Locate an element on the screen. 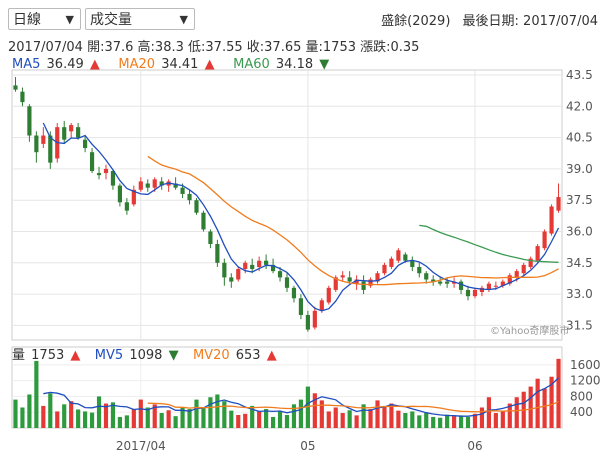 This screenshot has width=608, height=457. mv20-line is located at coordinates (353, 407).